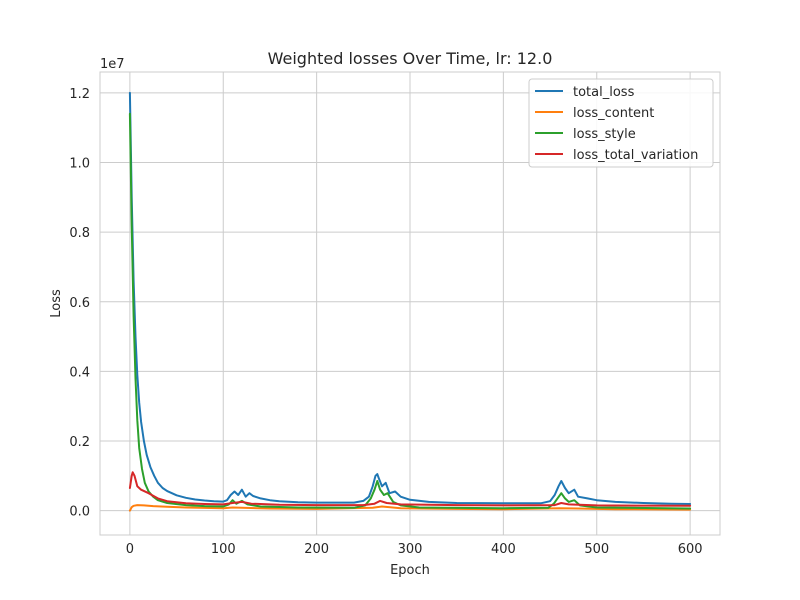  I want to click on y-tick-label: 1.2, so click(79, 94).